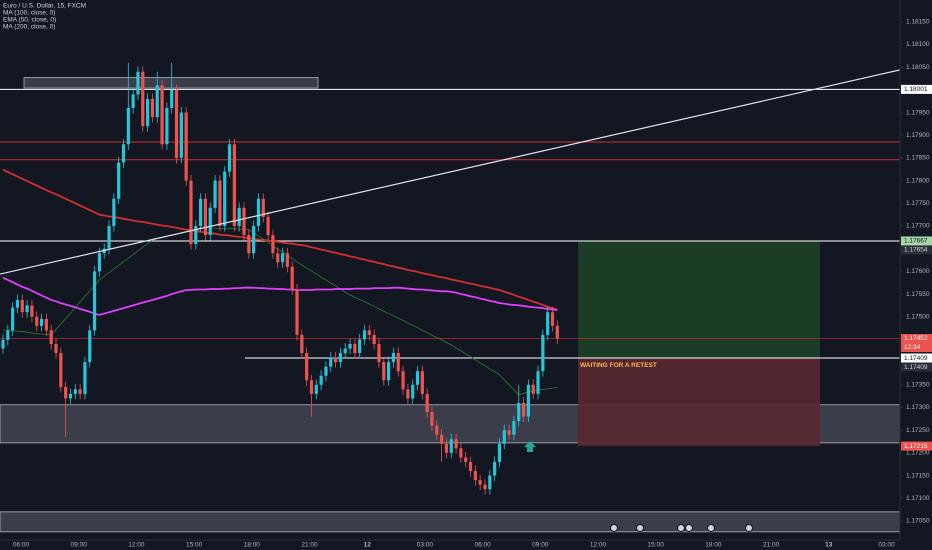 The height and width of the screenshot is (550, 932). Describe the element at coordinates (912, 347) in the screenshot. I see `price-label: 12:34` at that location.